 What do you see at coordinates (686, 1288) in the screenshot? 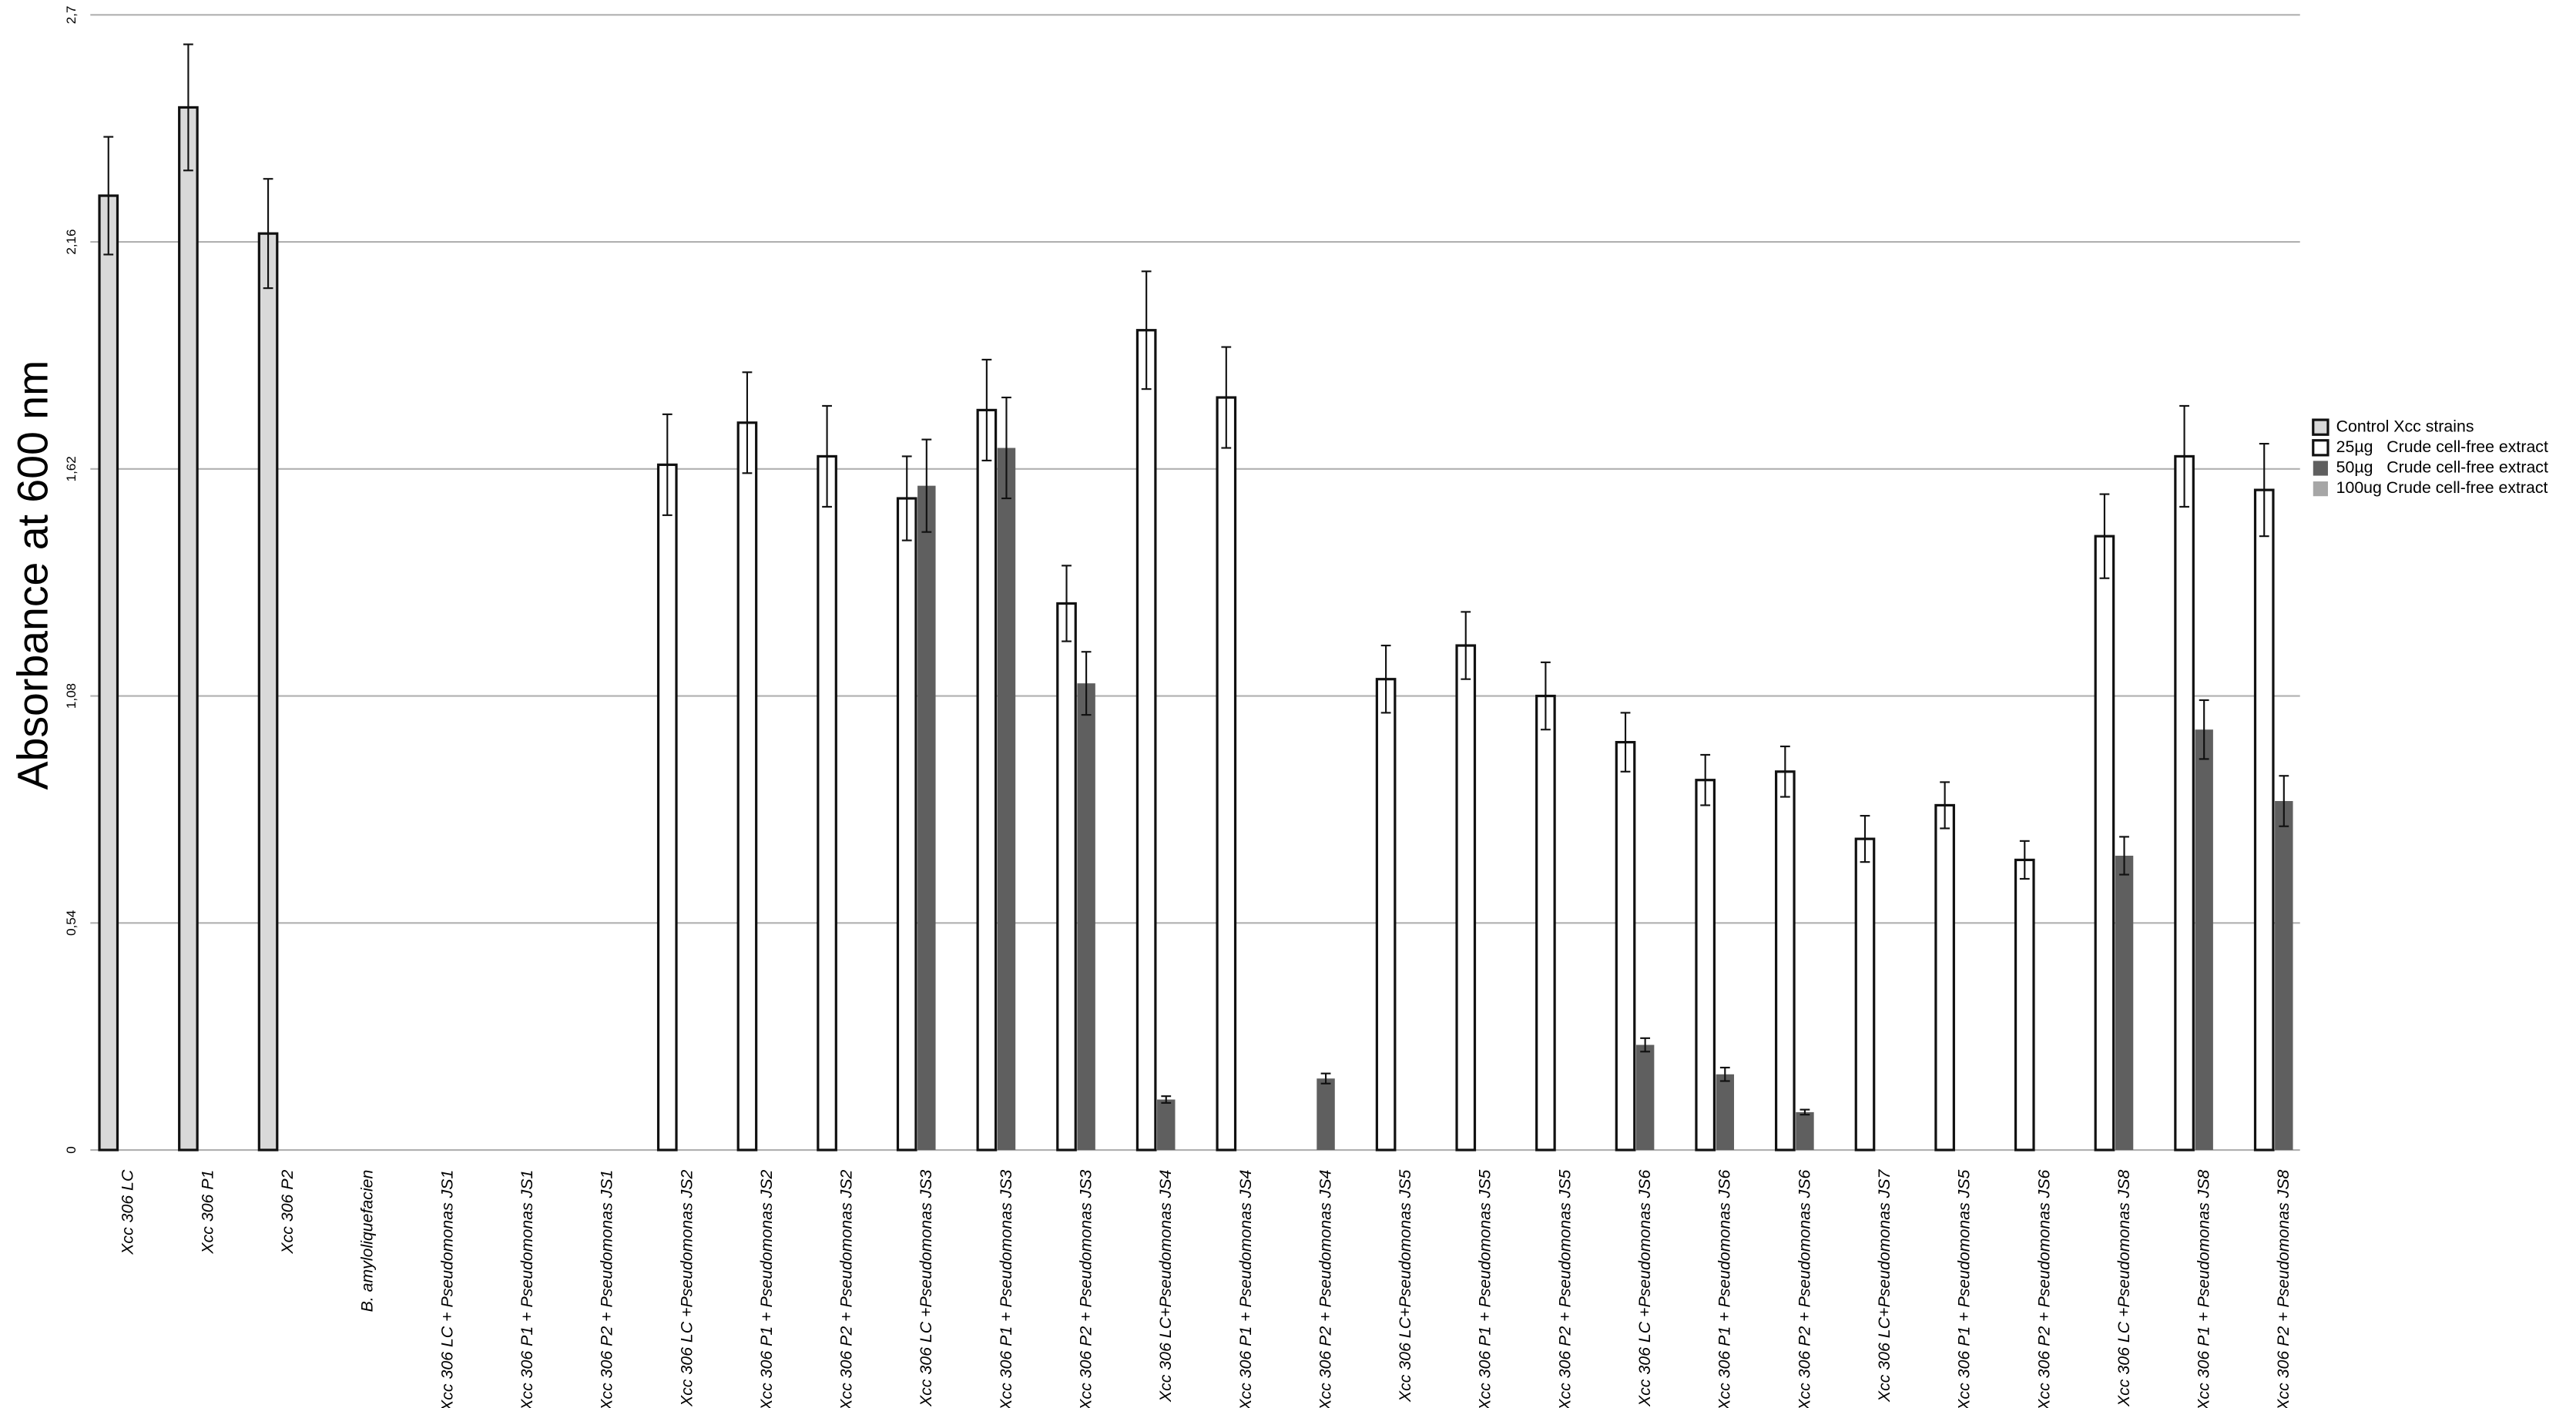
I see `x-tick-label: Xcc 306 LC +Pseudomonas JS2` at bounding box center [686, 1288].